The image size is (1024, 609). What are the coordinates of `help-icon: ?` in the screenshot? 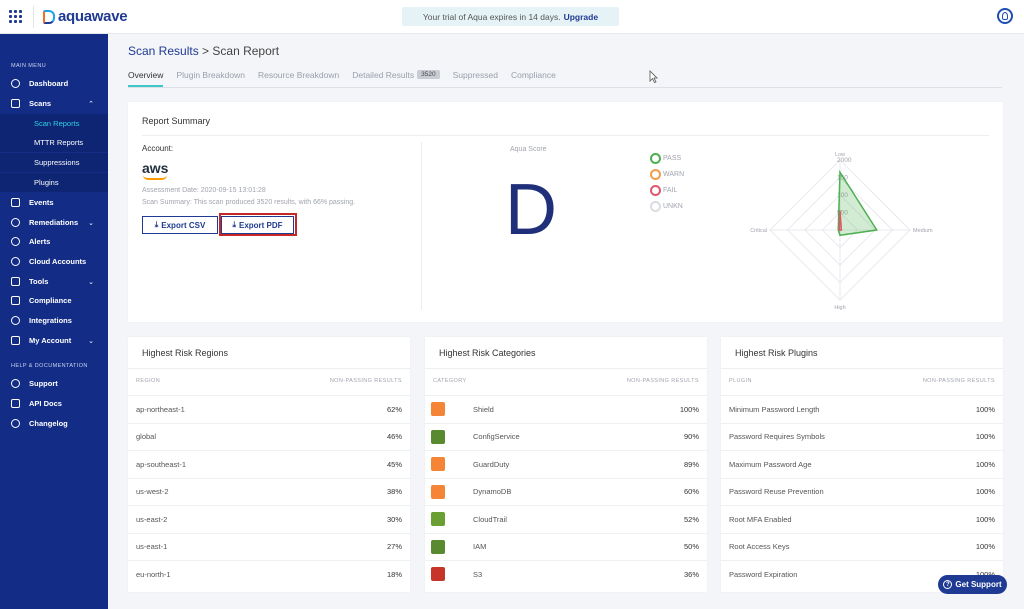 It's located at (948, 584).